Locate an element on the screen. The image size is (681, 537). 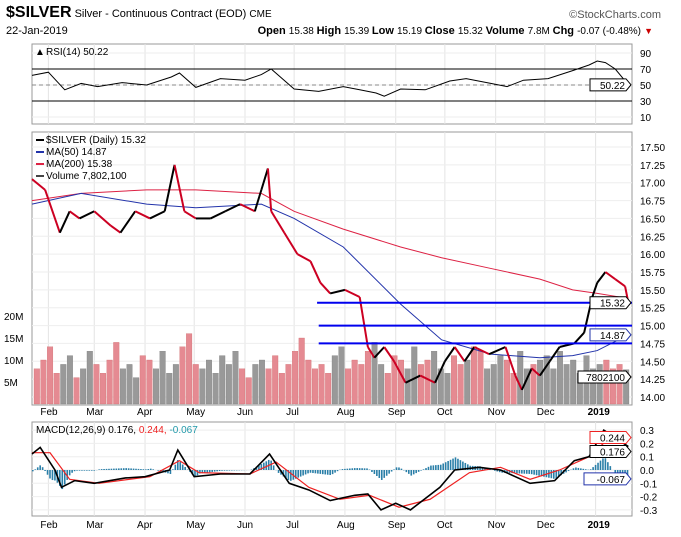
macd-tick: -0.2 is located at coordinates (649, 498).